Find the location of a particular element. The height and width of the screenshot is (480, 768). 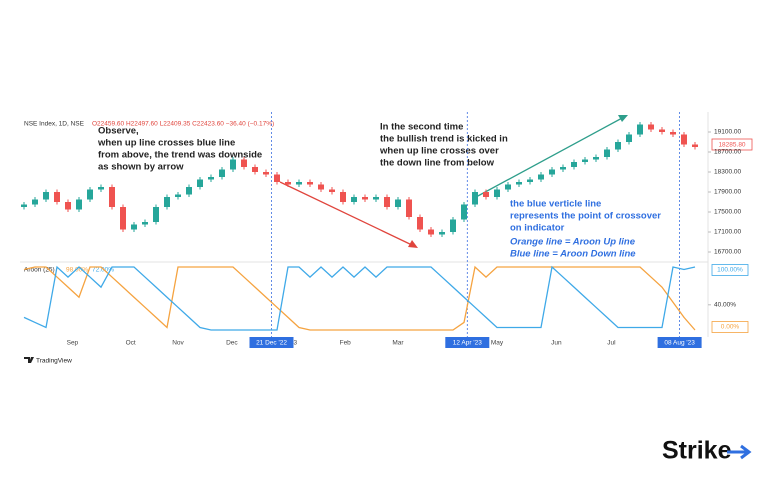

x-tick-label: Nov is located at coordinates (178, 343).